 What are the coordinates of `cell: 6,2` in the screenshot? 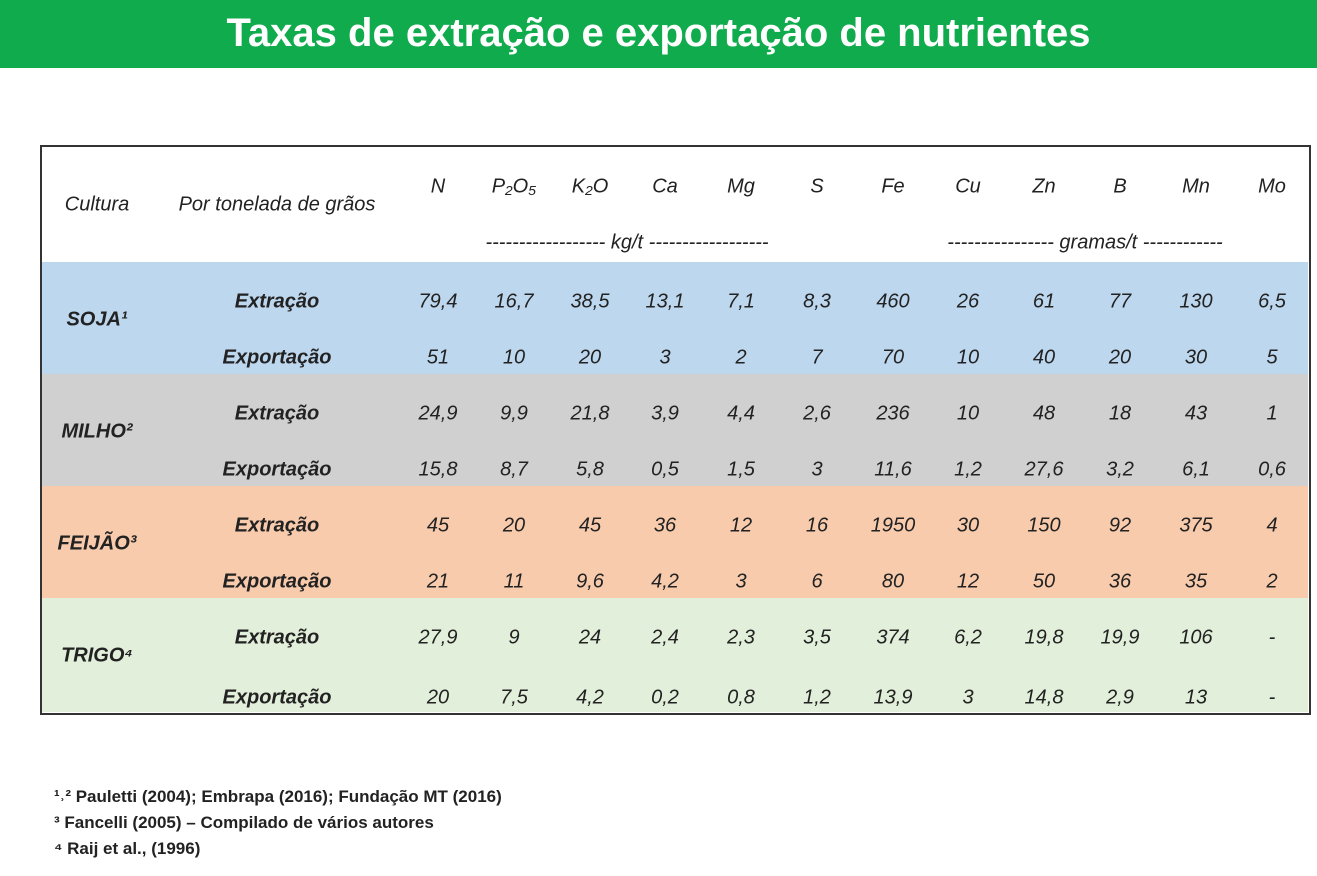 It's located at (968, 637).